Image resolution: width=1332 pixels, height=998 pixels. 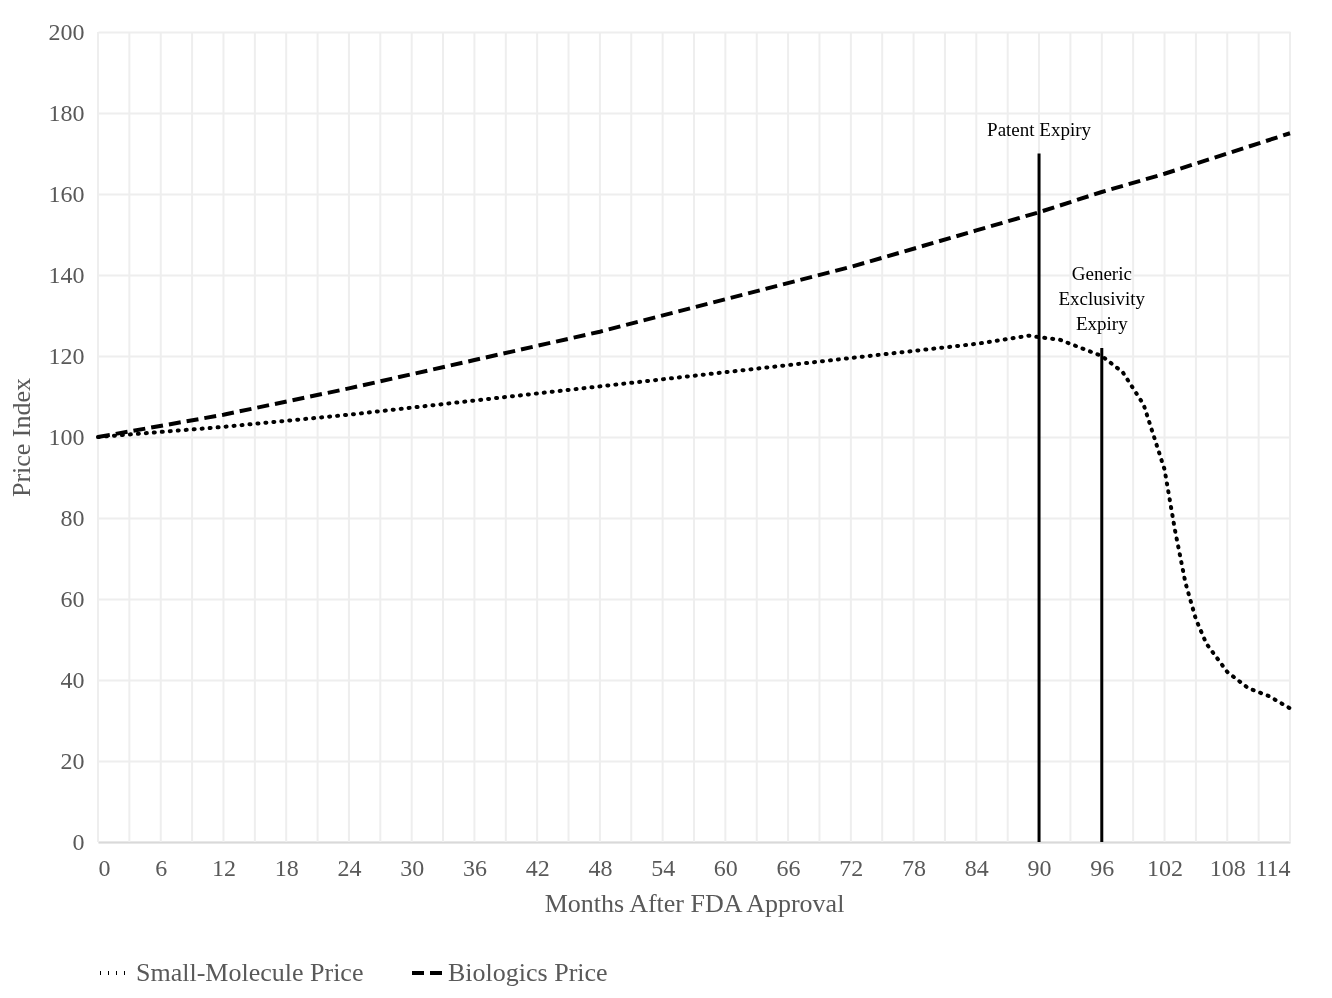 I want to click on text: Generic Exclusivity Expiry, so click(x=1102, y=298).